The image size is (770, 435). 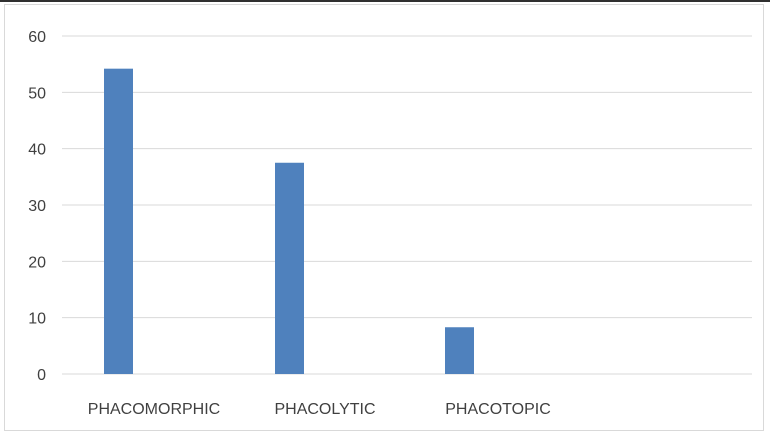 I want to click on y-tick-label: 40, so click(x=37, y=150).